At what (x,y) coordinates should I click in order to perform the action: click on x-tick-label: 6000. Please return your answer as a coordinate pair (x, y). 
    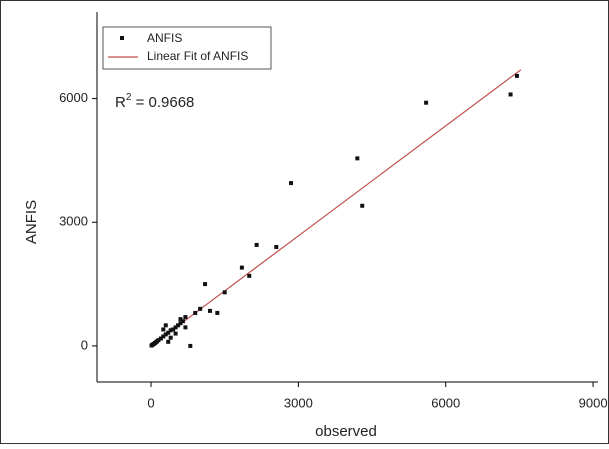
    Looking at the image, I should click on (445, 402).